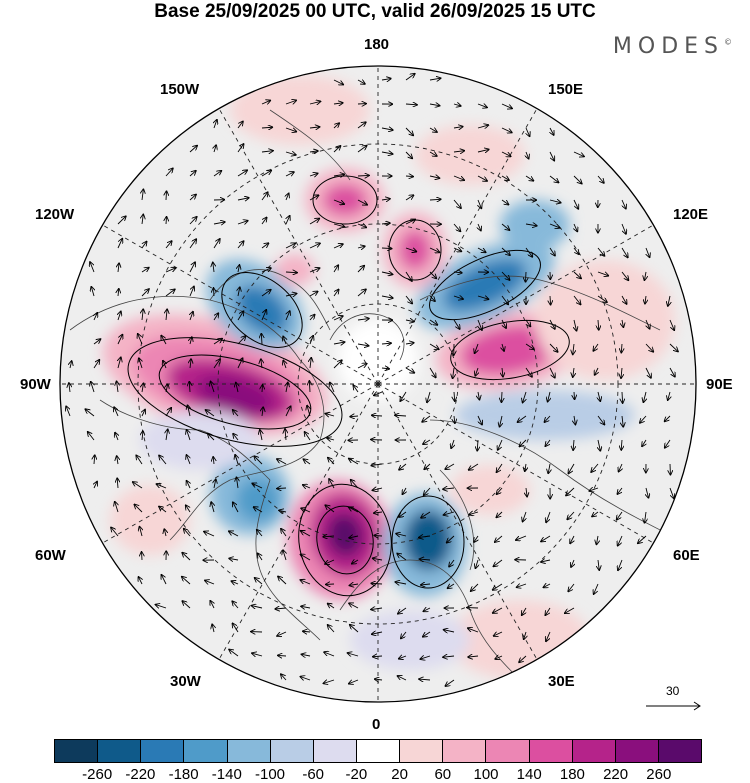 Image resolution: width=750 pixels, height=783 pixels. Describe the element at coordinates (55, 214) in the screenshot. I see `lon-label-120w: 120W` at that location.